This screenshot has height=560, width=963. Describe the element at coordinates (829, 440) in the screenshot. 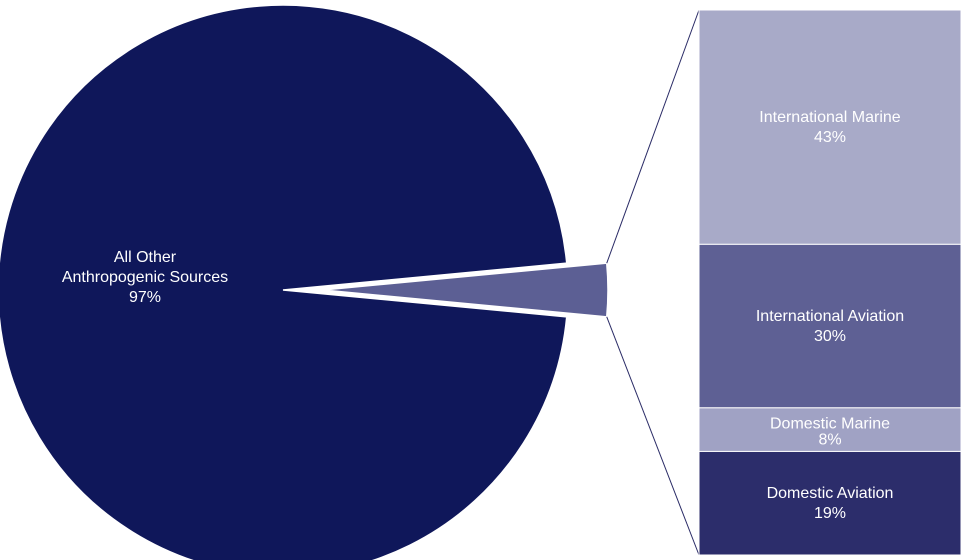

I see `segment-value-domestic-marine: 8%` at that location.